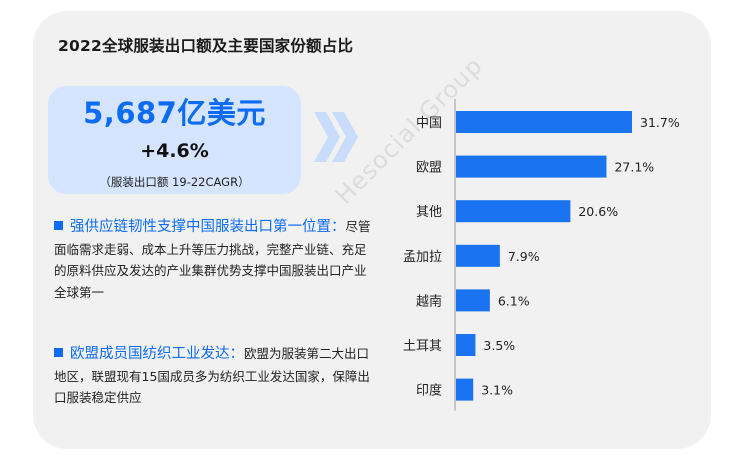 Image resolution: width=743 pixels, height=455 pixels. What do you see at coordinates (174, 113) in the screenshot?
I see `kpi-value: 5,687亿美元` at bounding box center [174, 113].